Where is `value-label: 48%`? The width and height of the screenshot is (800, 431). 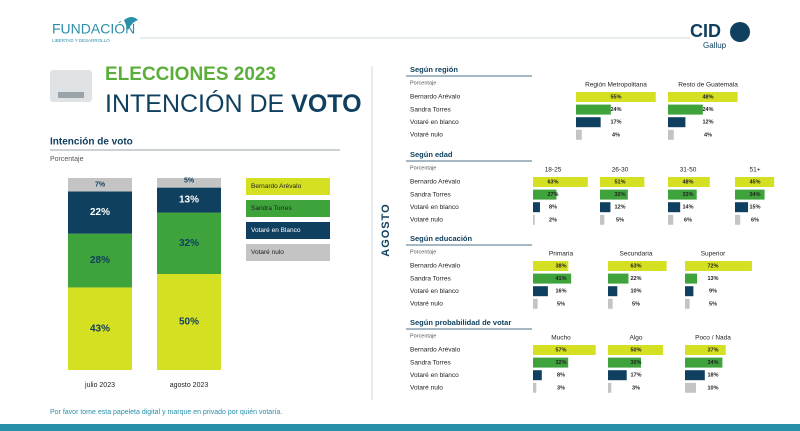 value-label: 48% is located at coordinates (707, 97).